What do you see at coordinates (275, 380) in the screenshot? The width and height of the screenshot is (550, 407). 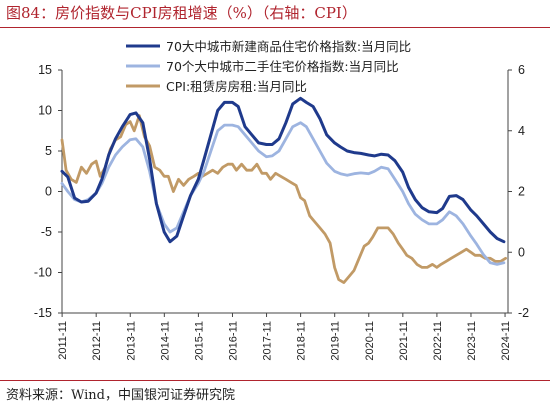 I see `source-divider` at bounding box center [275, 380].